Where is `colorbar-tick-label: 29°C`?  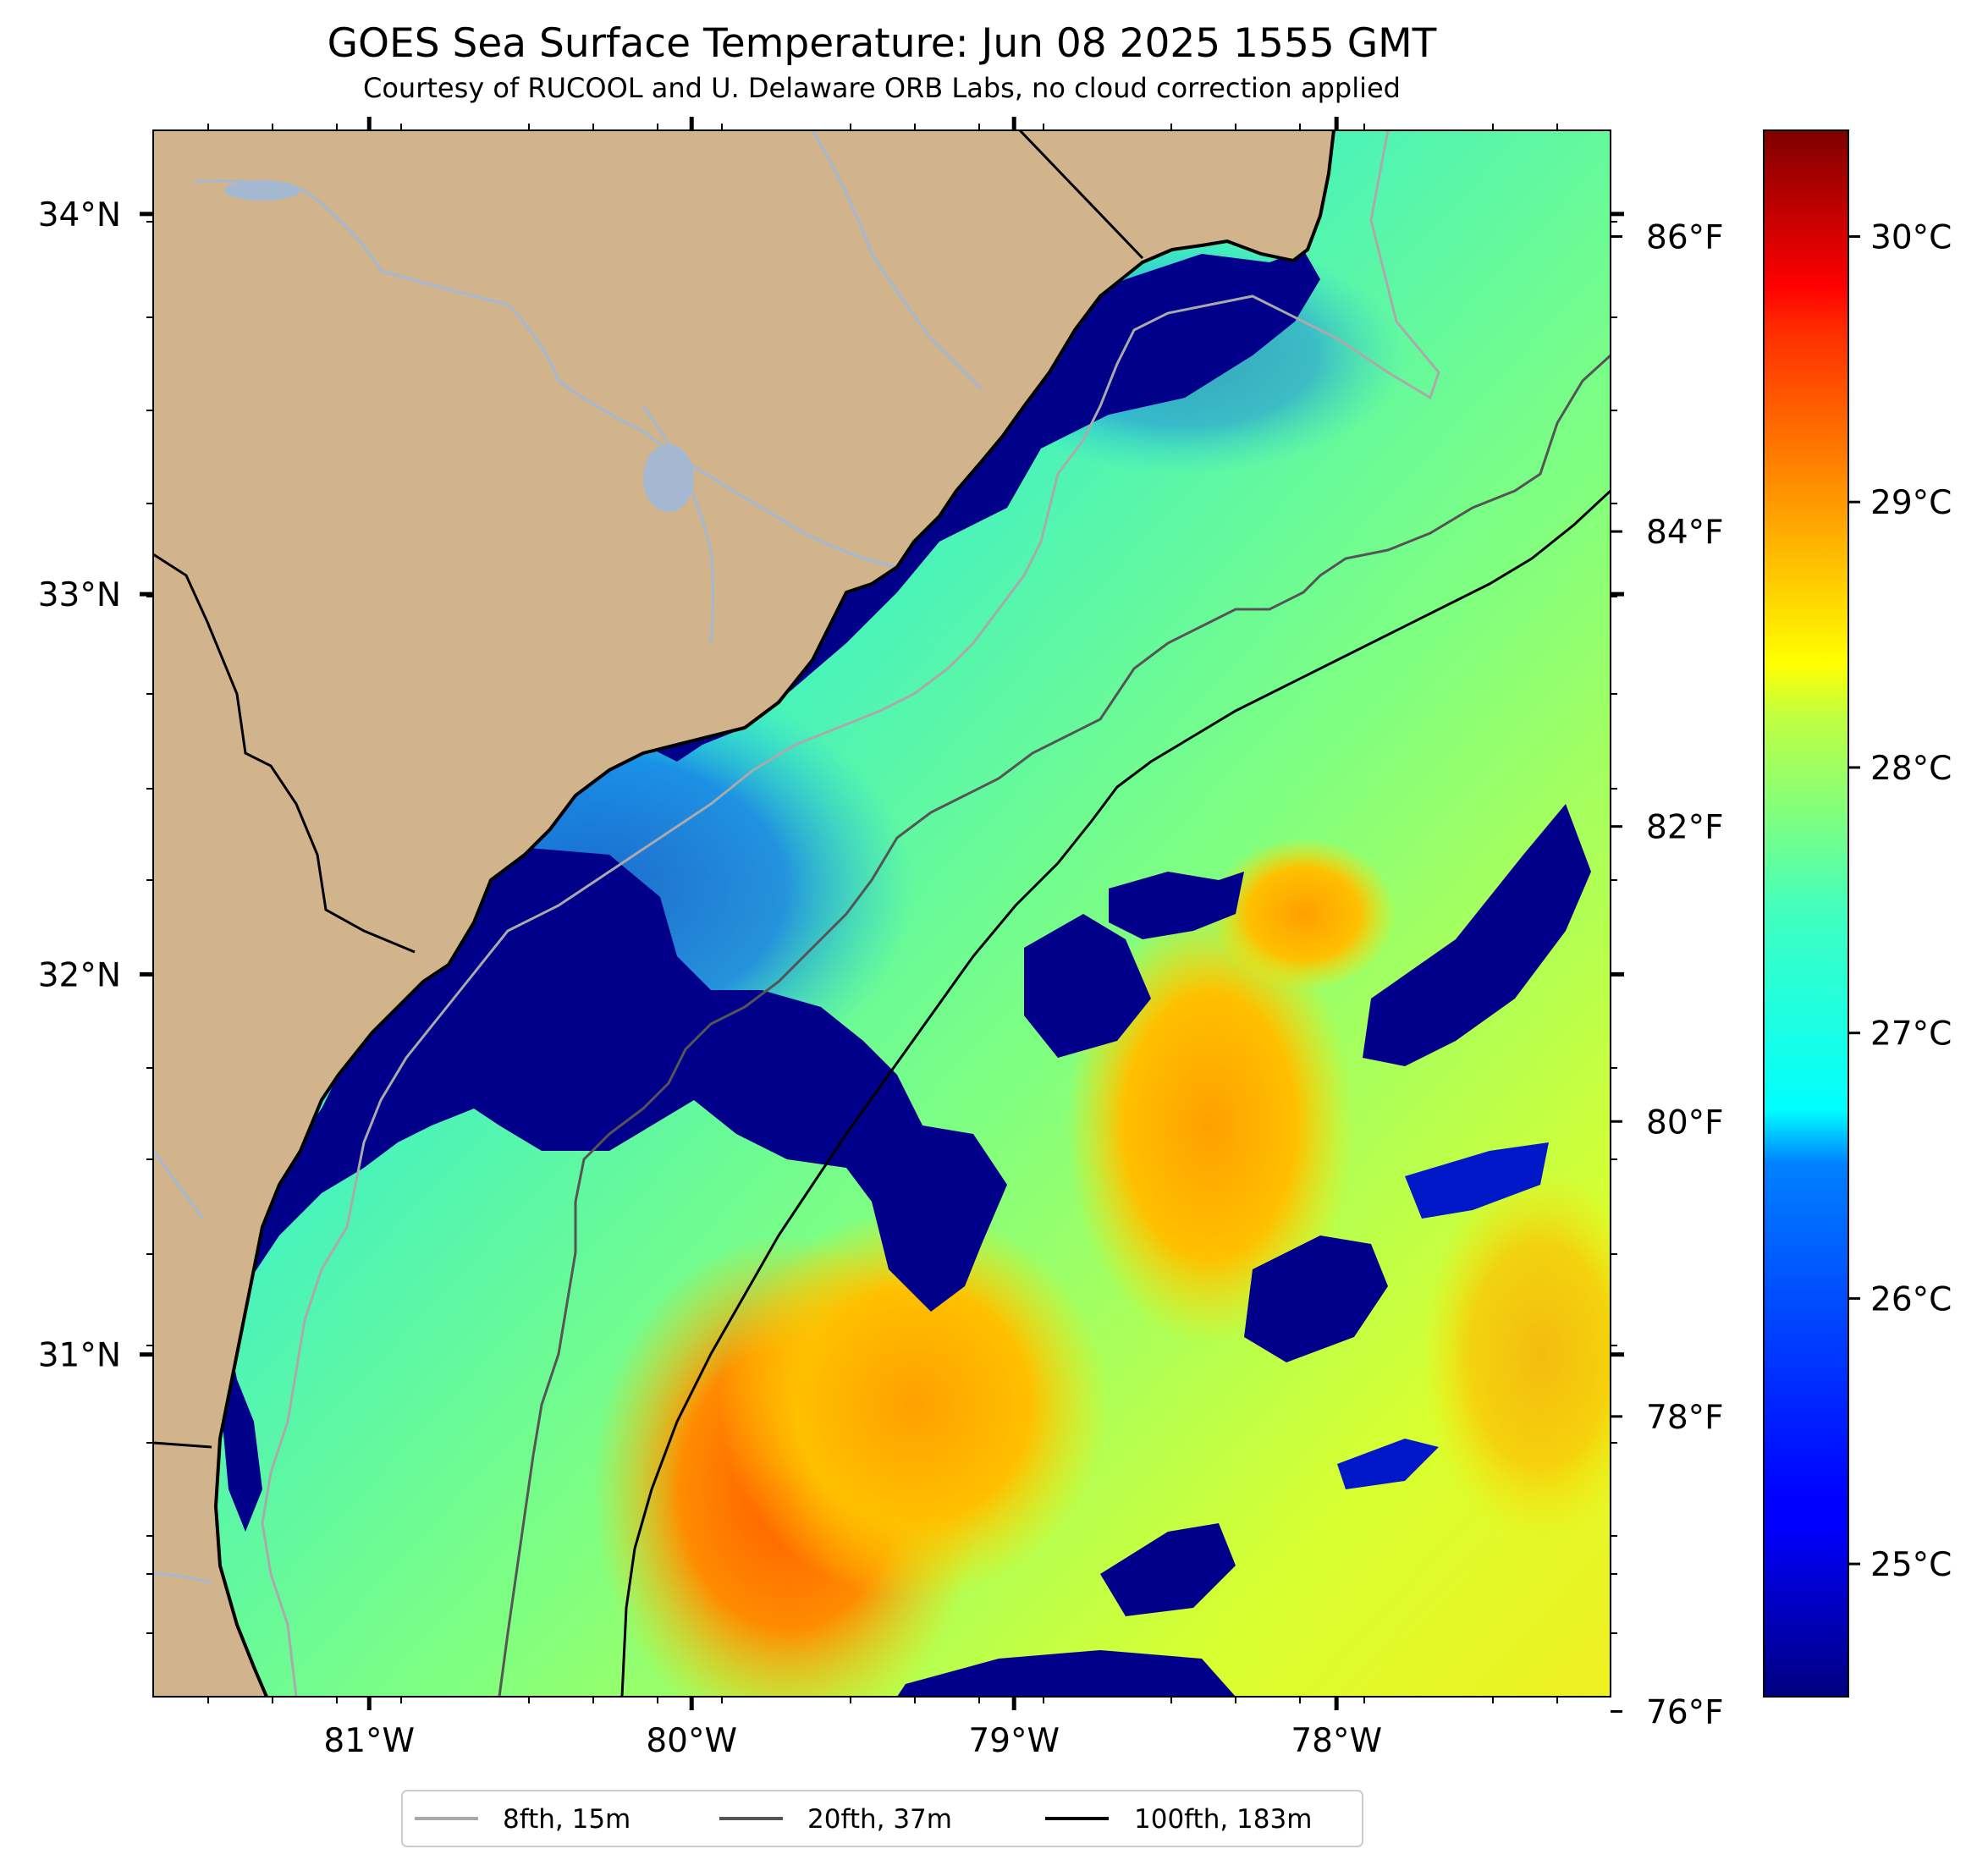
colorbar-tick-label: 29°C is located at coordinates (1911, 503).